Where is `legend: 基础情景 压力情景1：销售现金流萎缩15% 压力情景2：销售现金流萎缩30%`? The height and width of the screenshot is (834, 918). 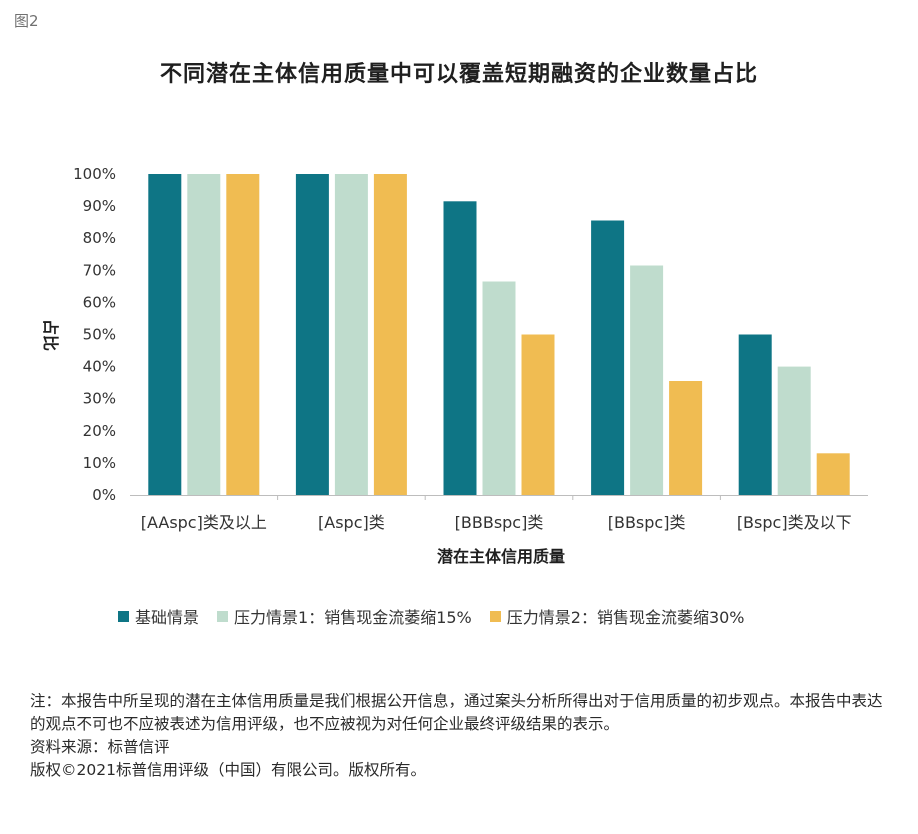
legend: 基础情景 压力情景1：销售现金流萎缩15% 压力情景2：销售现金流萎缩30% is located at coordinates (440, 616).